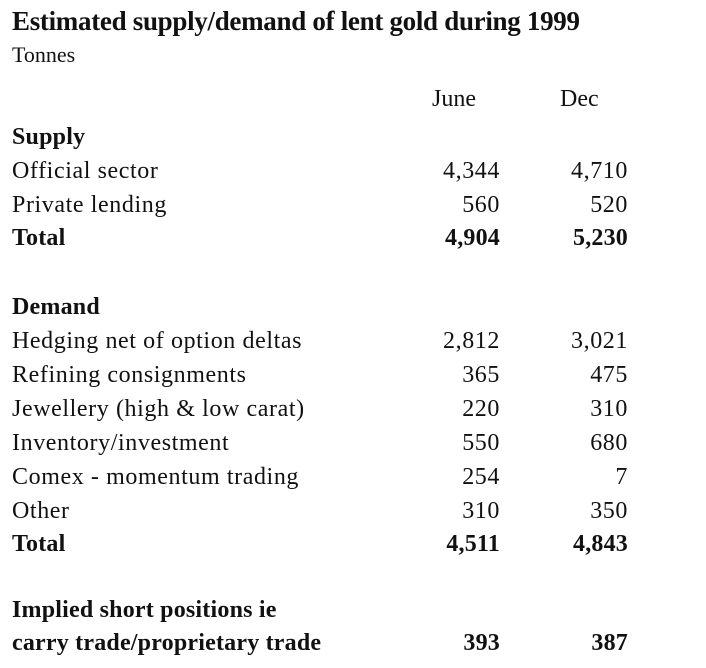 This screenshot has width=706, height=668. I want to click on row-label: Jewellery (high & low carat), so click(158, 409).